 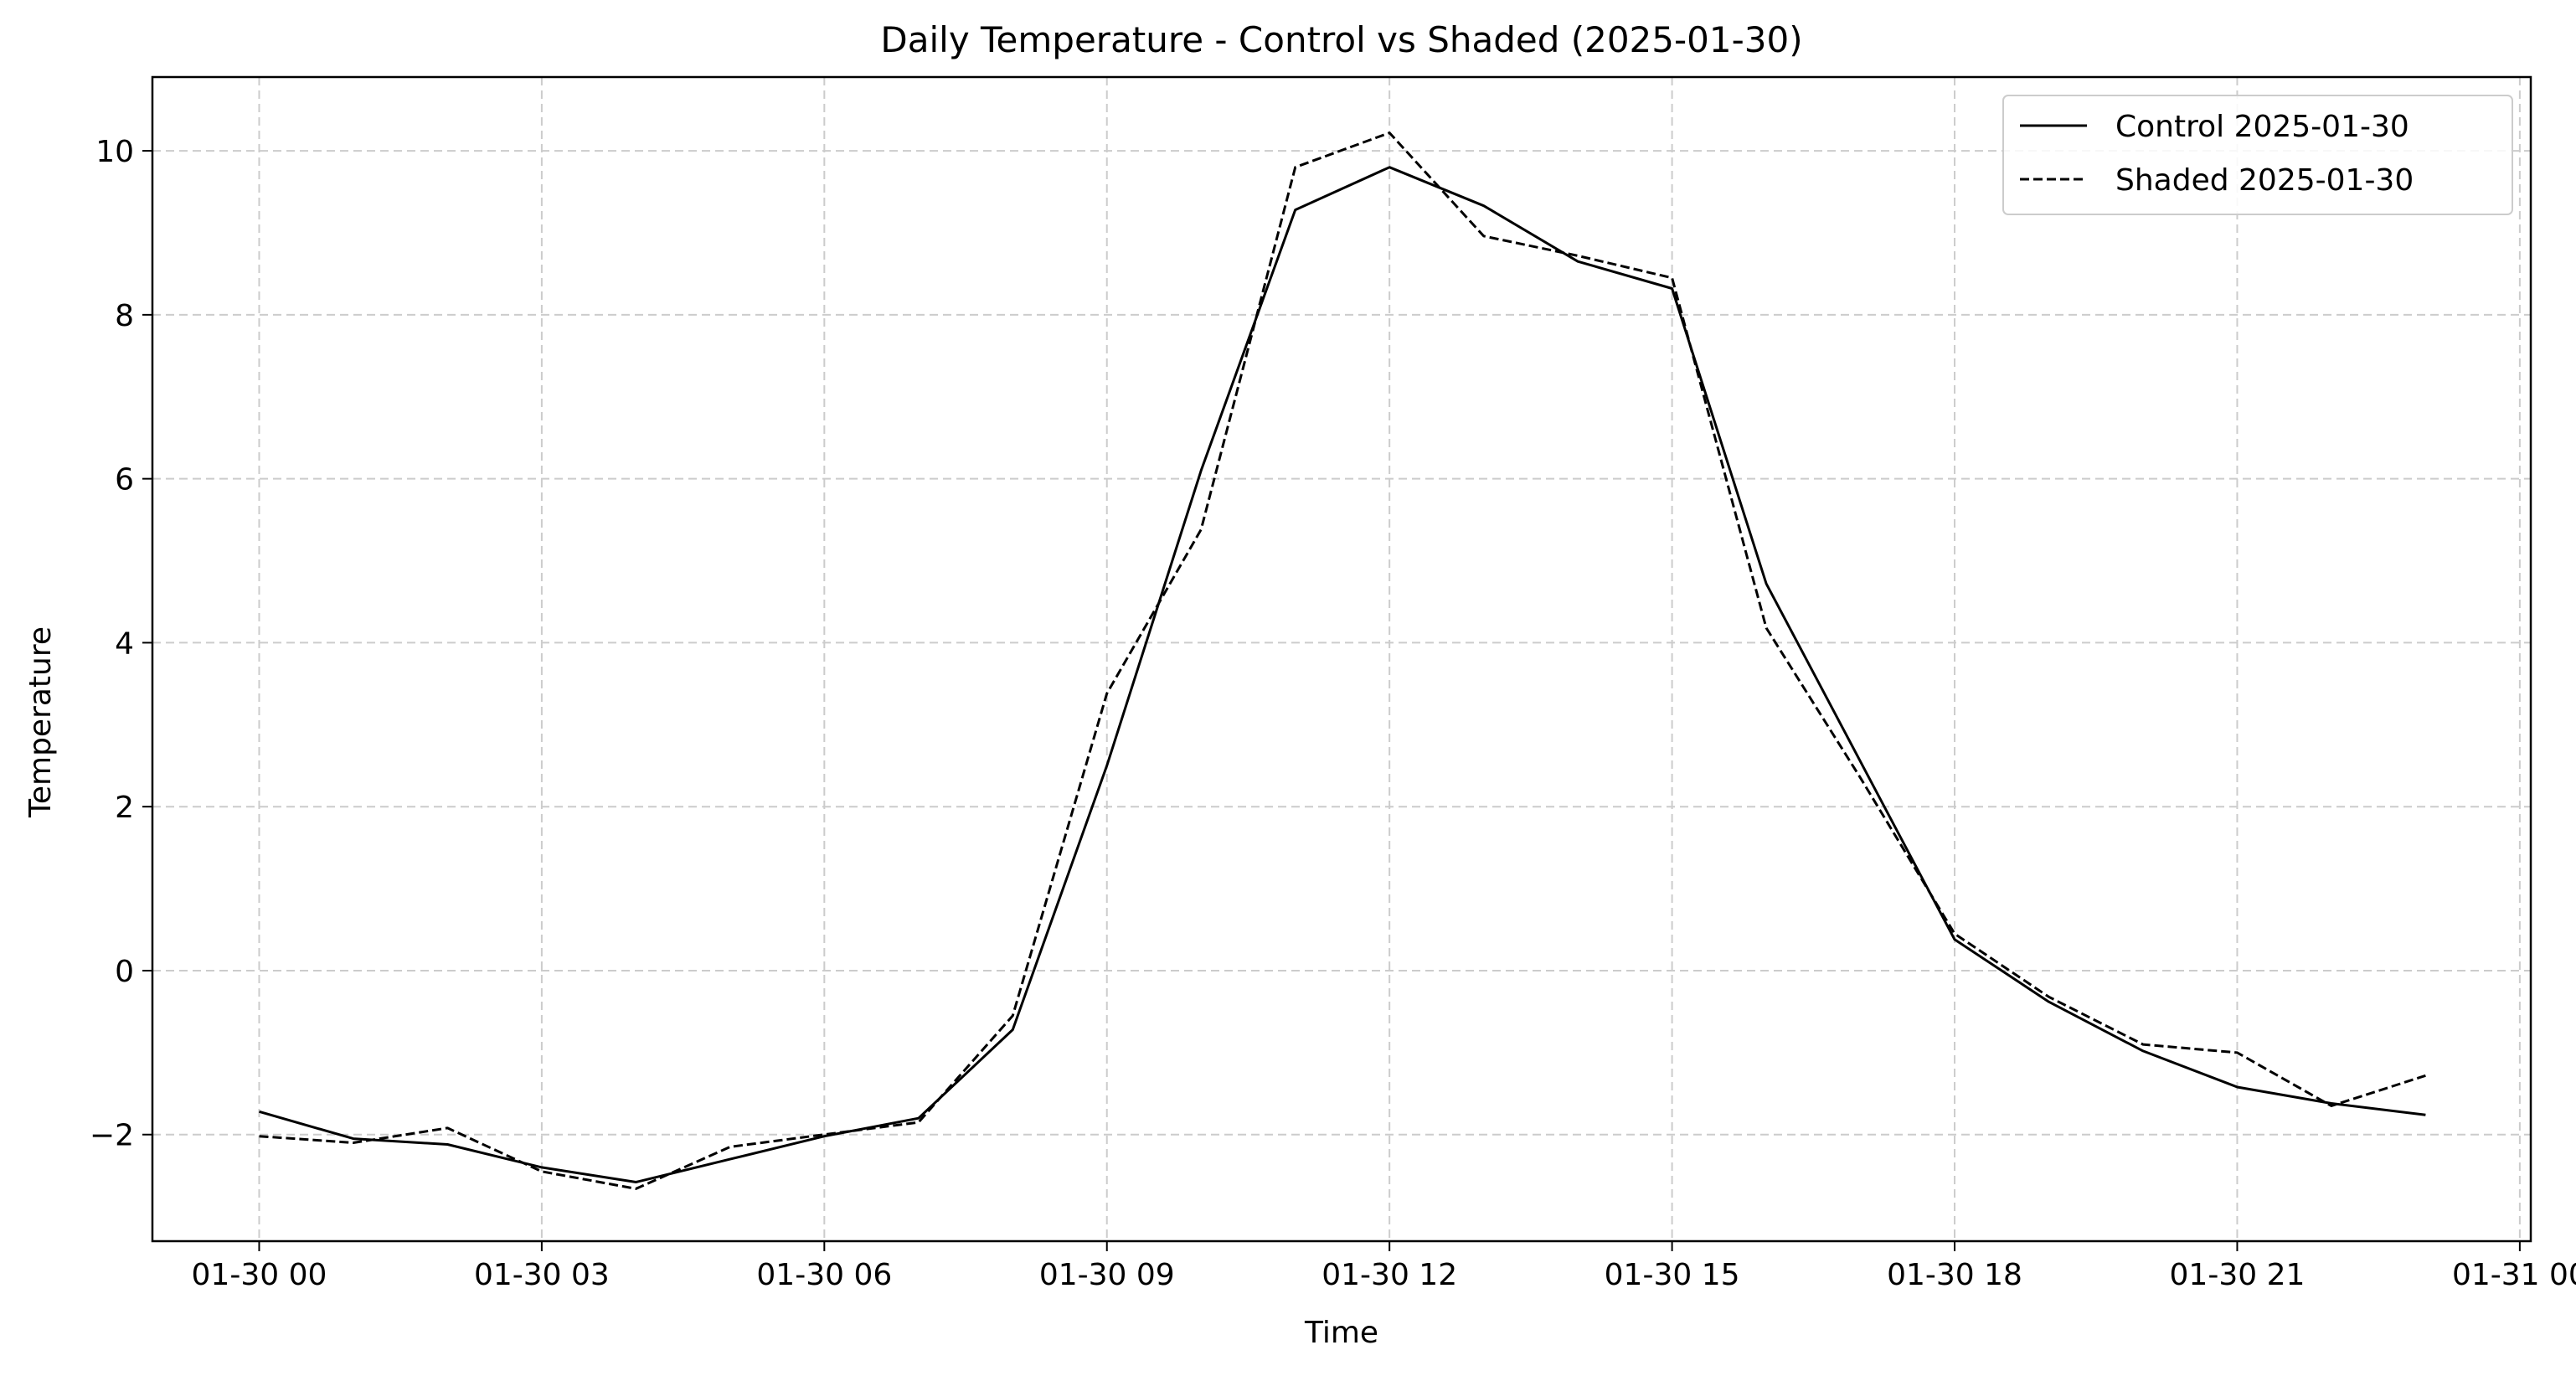 What do you see at coordinates (124, 480) in the screenshot?
I see `y-tick-label: 6` at bounding box center [124, 480].